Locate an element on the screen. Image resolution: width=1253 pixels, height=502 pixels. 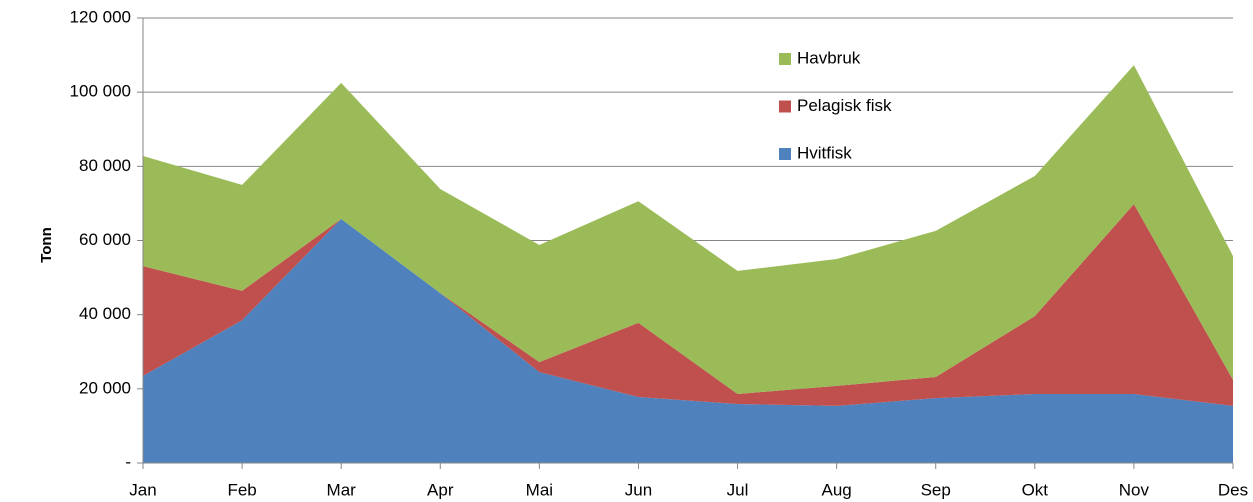
x-tick-label: Aug is located at coordinates (837, 489).